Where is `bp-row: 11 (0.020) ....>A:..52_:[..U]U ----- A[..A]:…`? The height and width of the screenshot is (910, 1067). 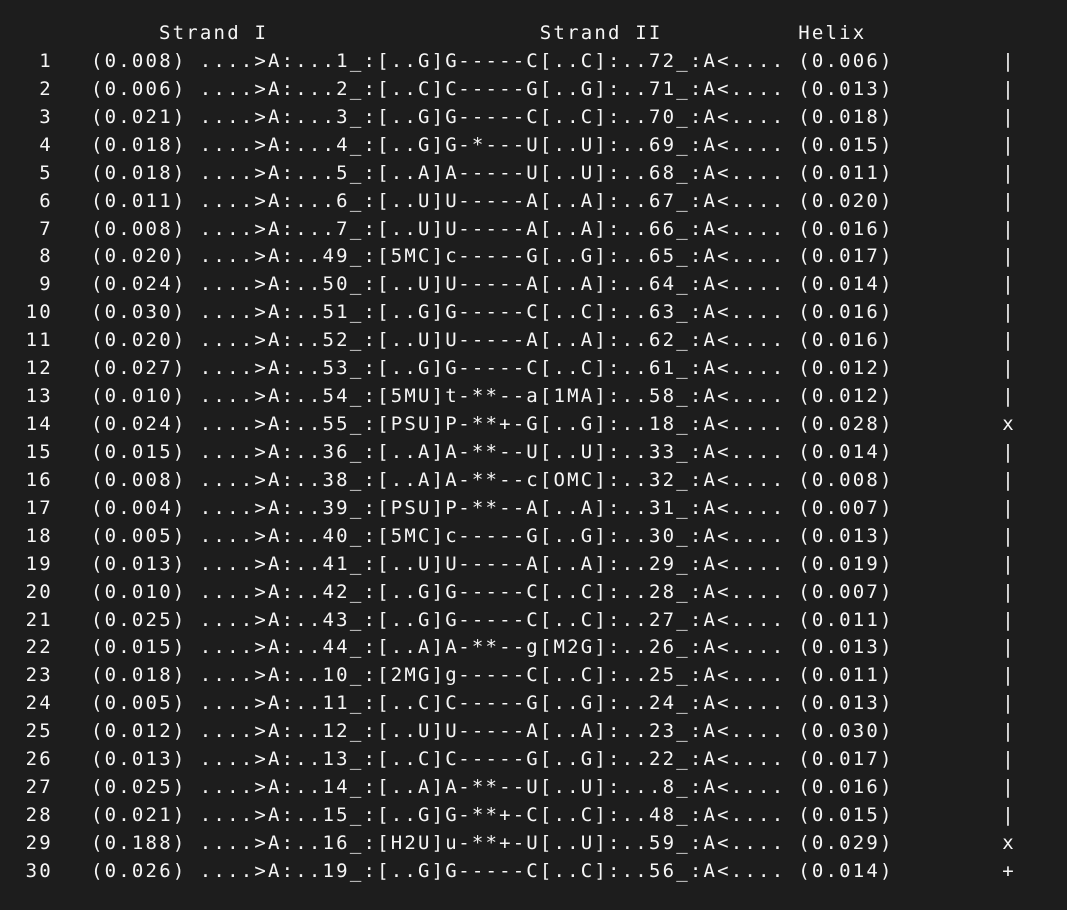 bp-row: 11 (0.020) ....>A:..52_:[..U]U ----- A[..A]:… is located at coordinates (545, 341).